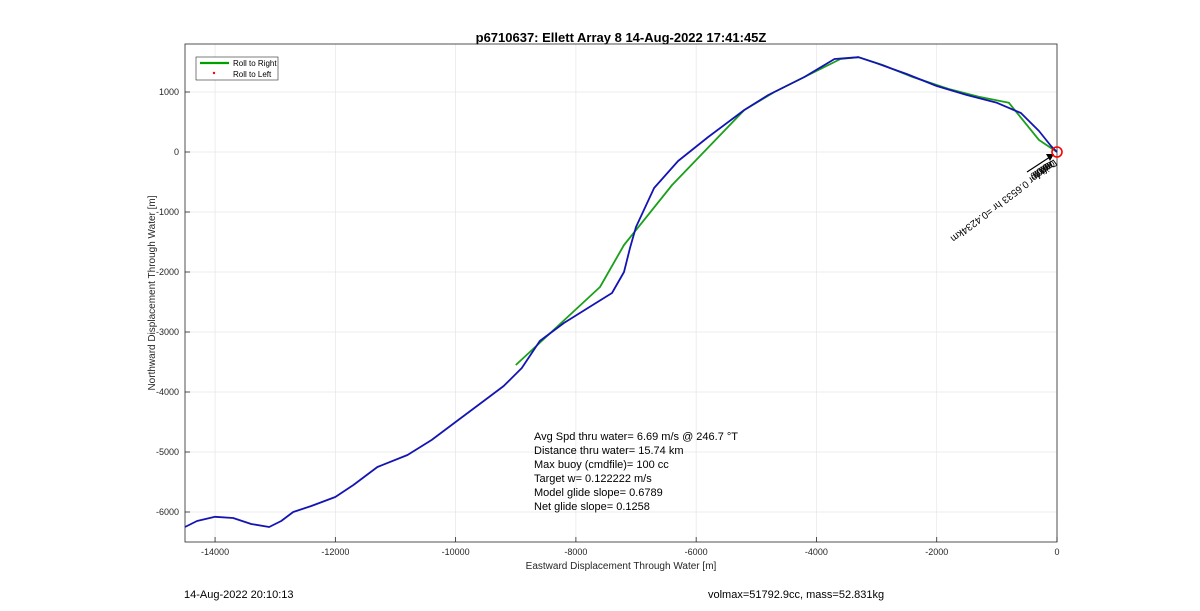 The height and width of the screenshot is (611, 1200). I want to click on annotation-avg-speed: Avg Spd thru water= 6.69 m/s @ 246.7 °T, so click(636, 437).